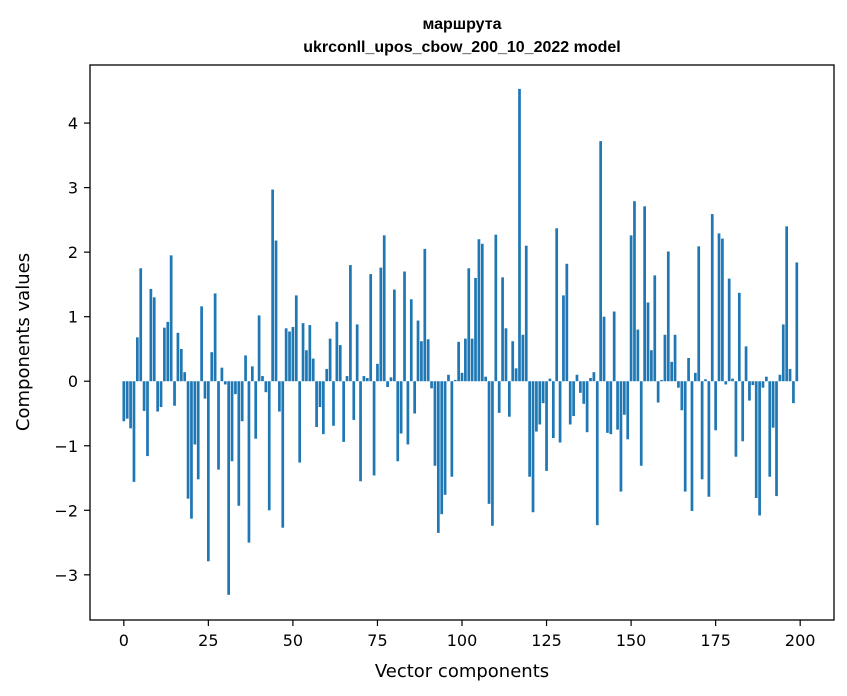 Image resolution: width=847 pixels, height=696 pixels. Describe the element at coordinates (293, 640) in the screenshot. I see `x-tick-label: 50` at that location.